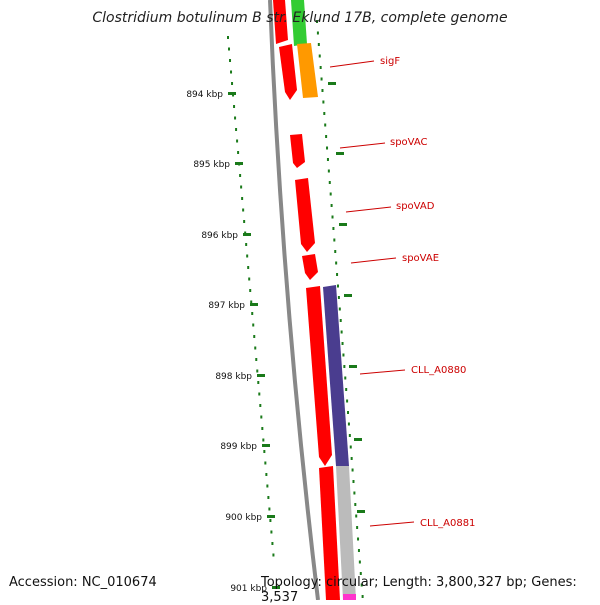 The width and height of the screenshot is (600, 605). I want to click on right-tick-track, so click(340, 309).